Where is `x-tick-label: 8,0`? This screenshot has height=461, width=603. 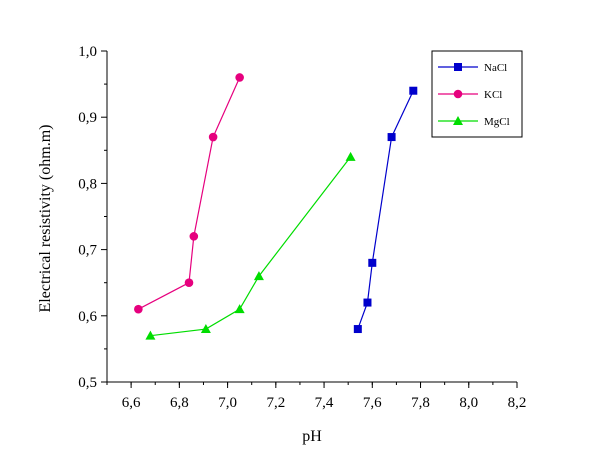 x-tick-label: 8,0 is located at coordinates (468, 403).